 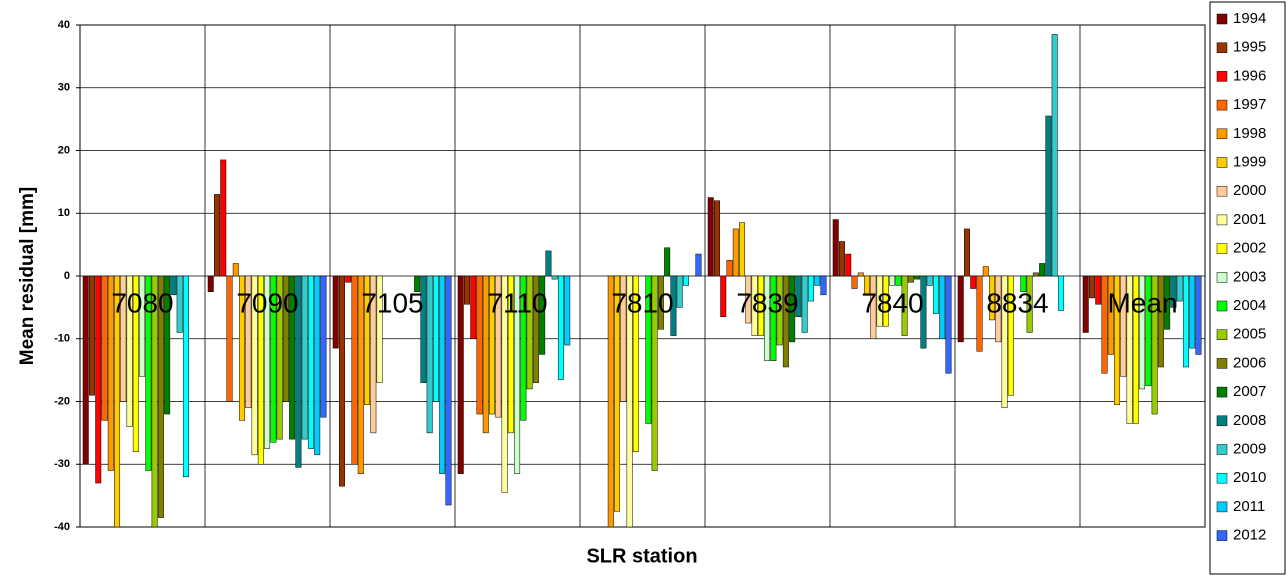 What do you see at coordinates (62, 527) in the screenshot?
I see `y-tick-label: -40` at bounding box center [62, 527].